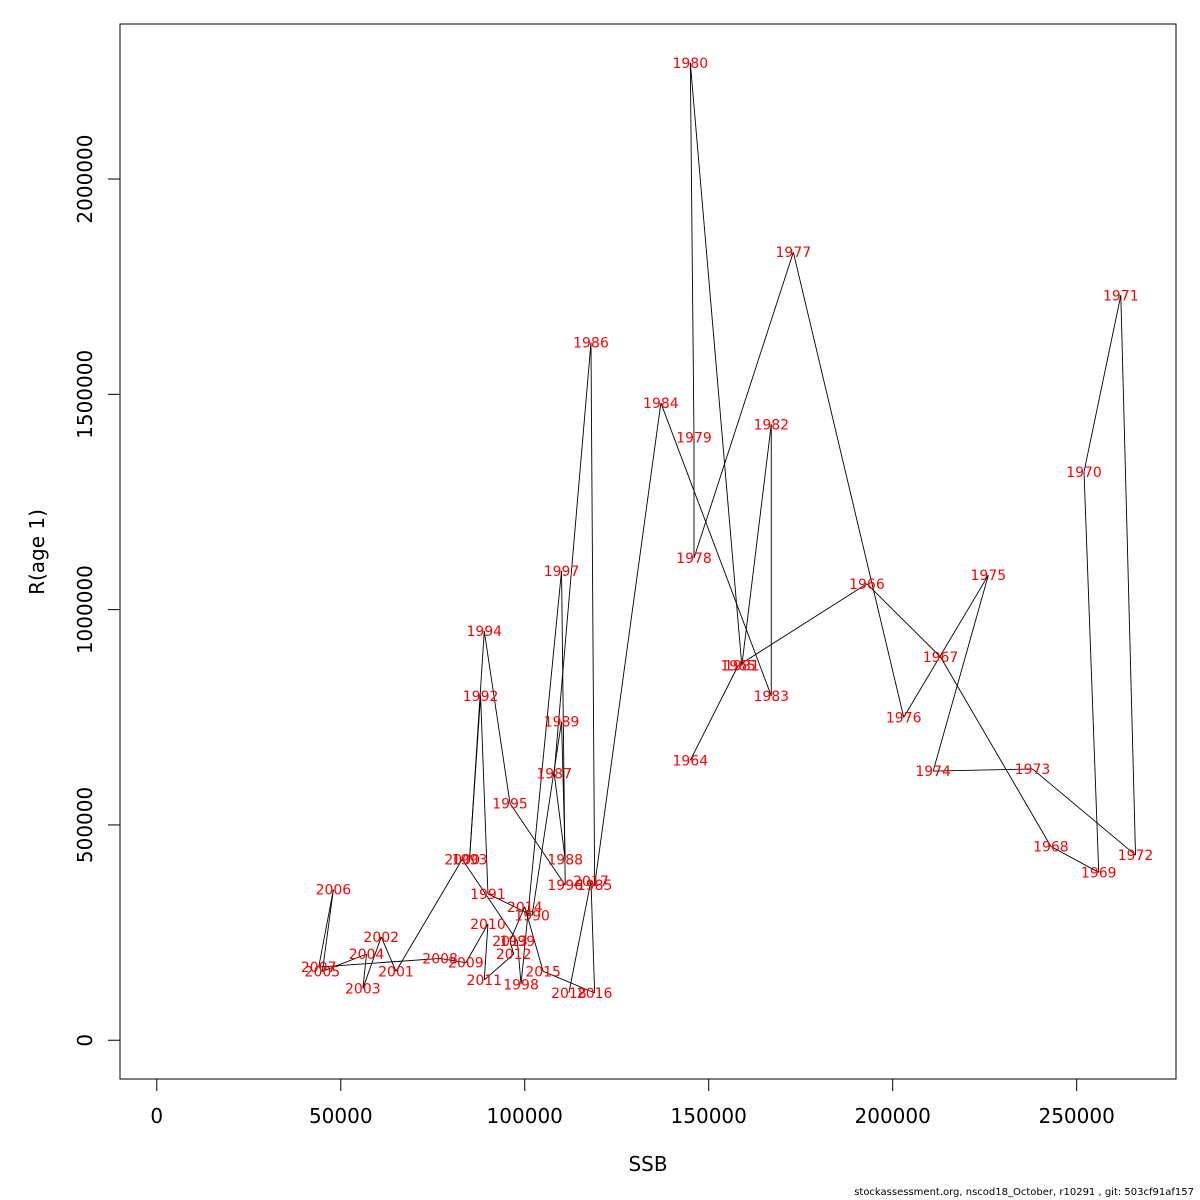  Describe the element at coordinates (1076, 1116) in the screenshot. I see `x-tick-label: 250000` at that location.